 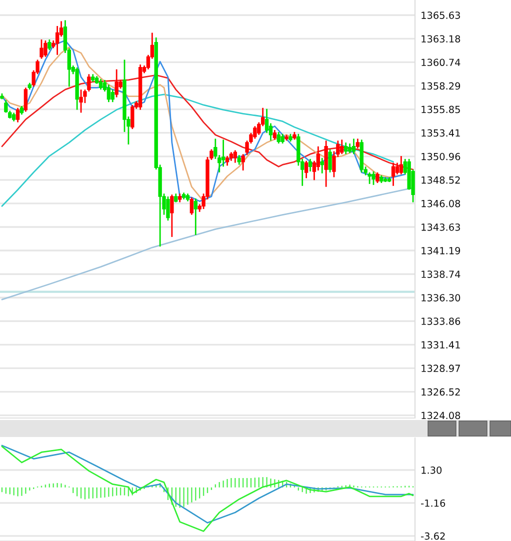 What do you see at coordinates (441, 39) in the screenshot?
I see `y-tick-label: 1363.18` at bounding box center [441, 39].